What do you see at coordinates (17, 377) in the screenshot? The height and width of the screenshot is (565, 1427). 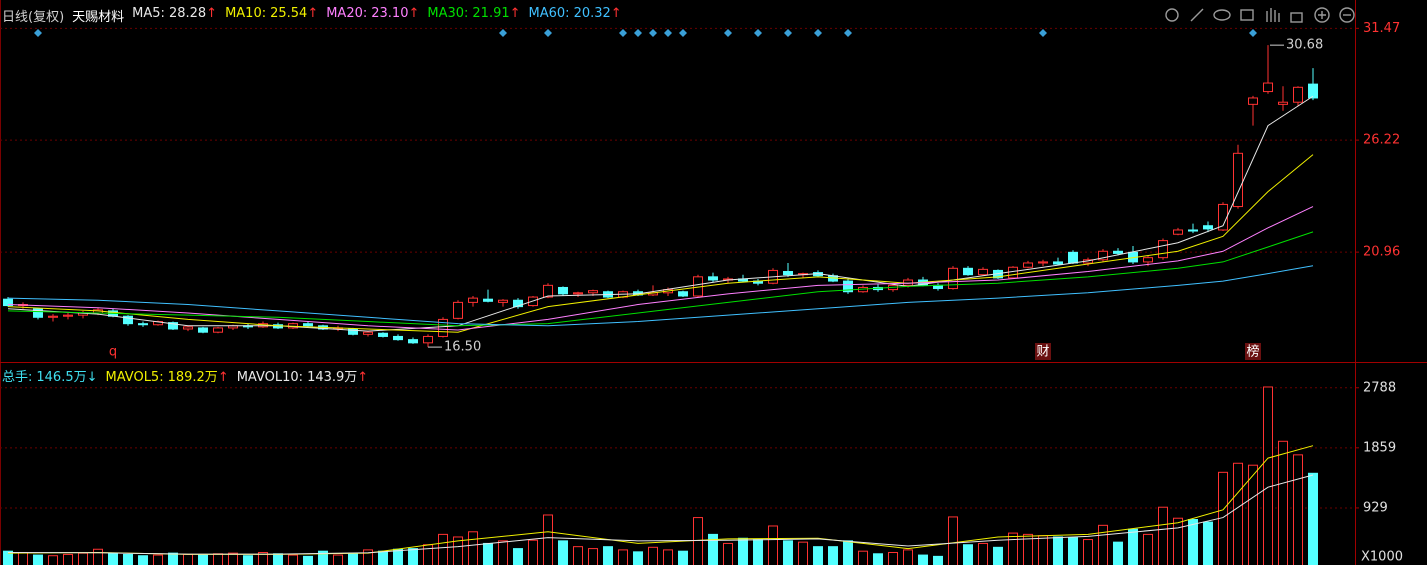 I see `volume-label: 总手:` at bounding box center [17, 377].